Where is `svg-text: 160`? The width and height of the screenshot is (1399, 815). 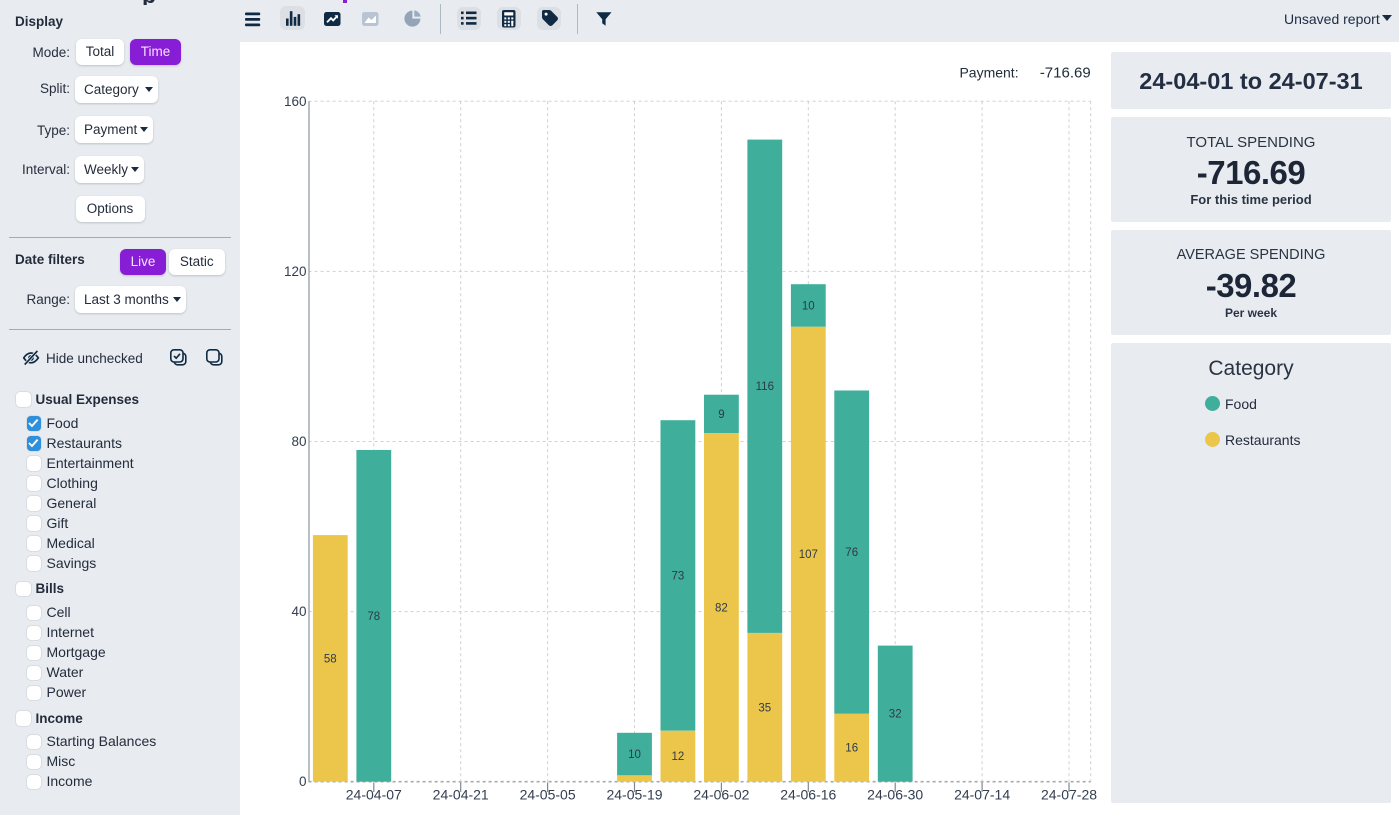
svg-text: 160 is located at coordinates (295, 101).